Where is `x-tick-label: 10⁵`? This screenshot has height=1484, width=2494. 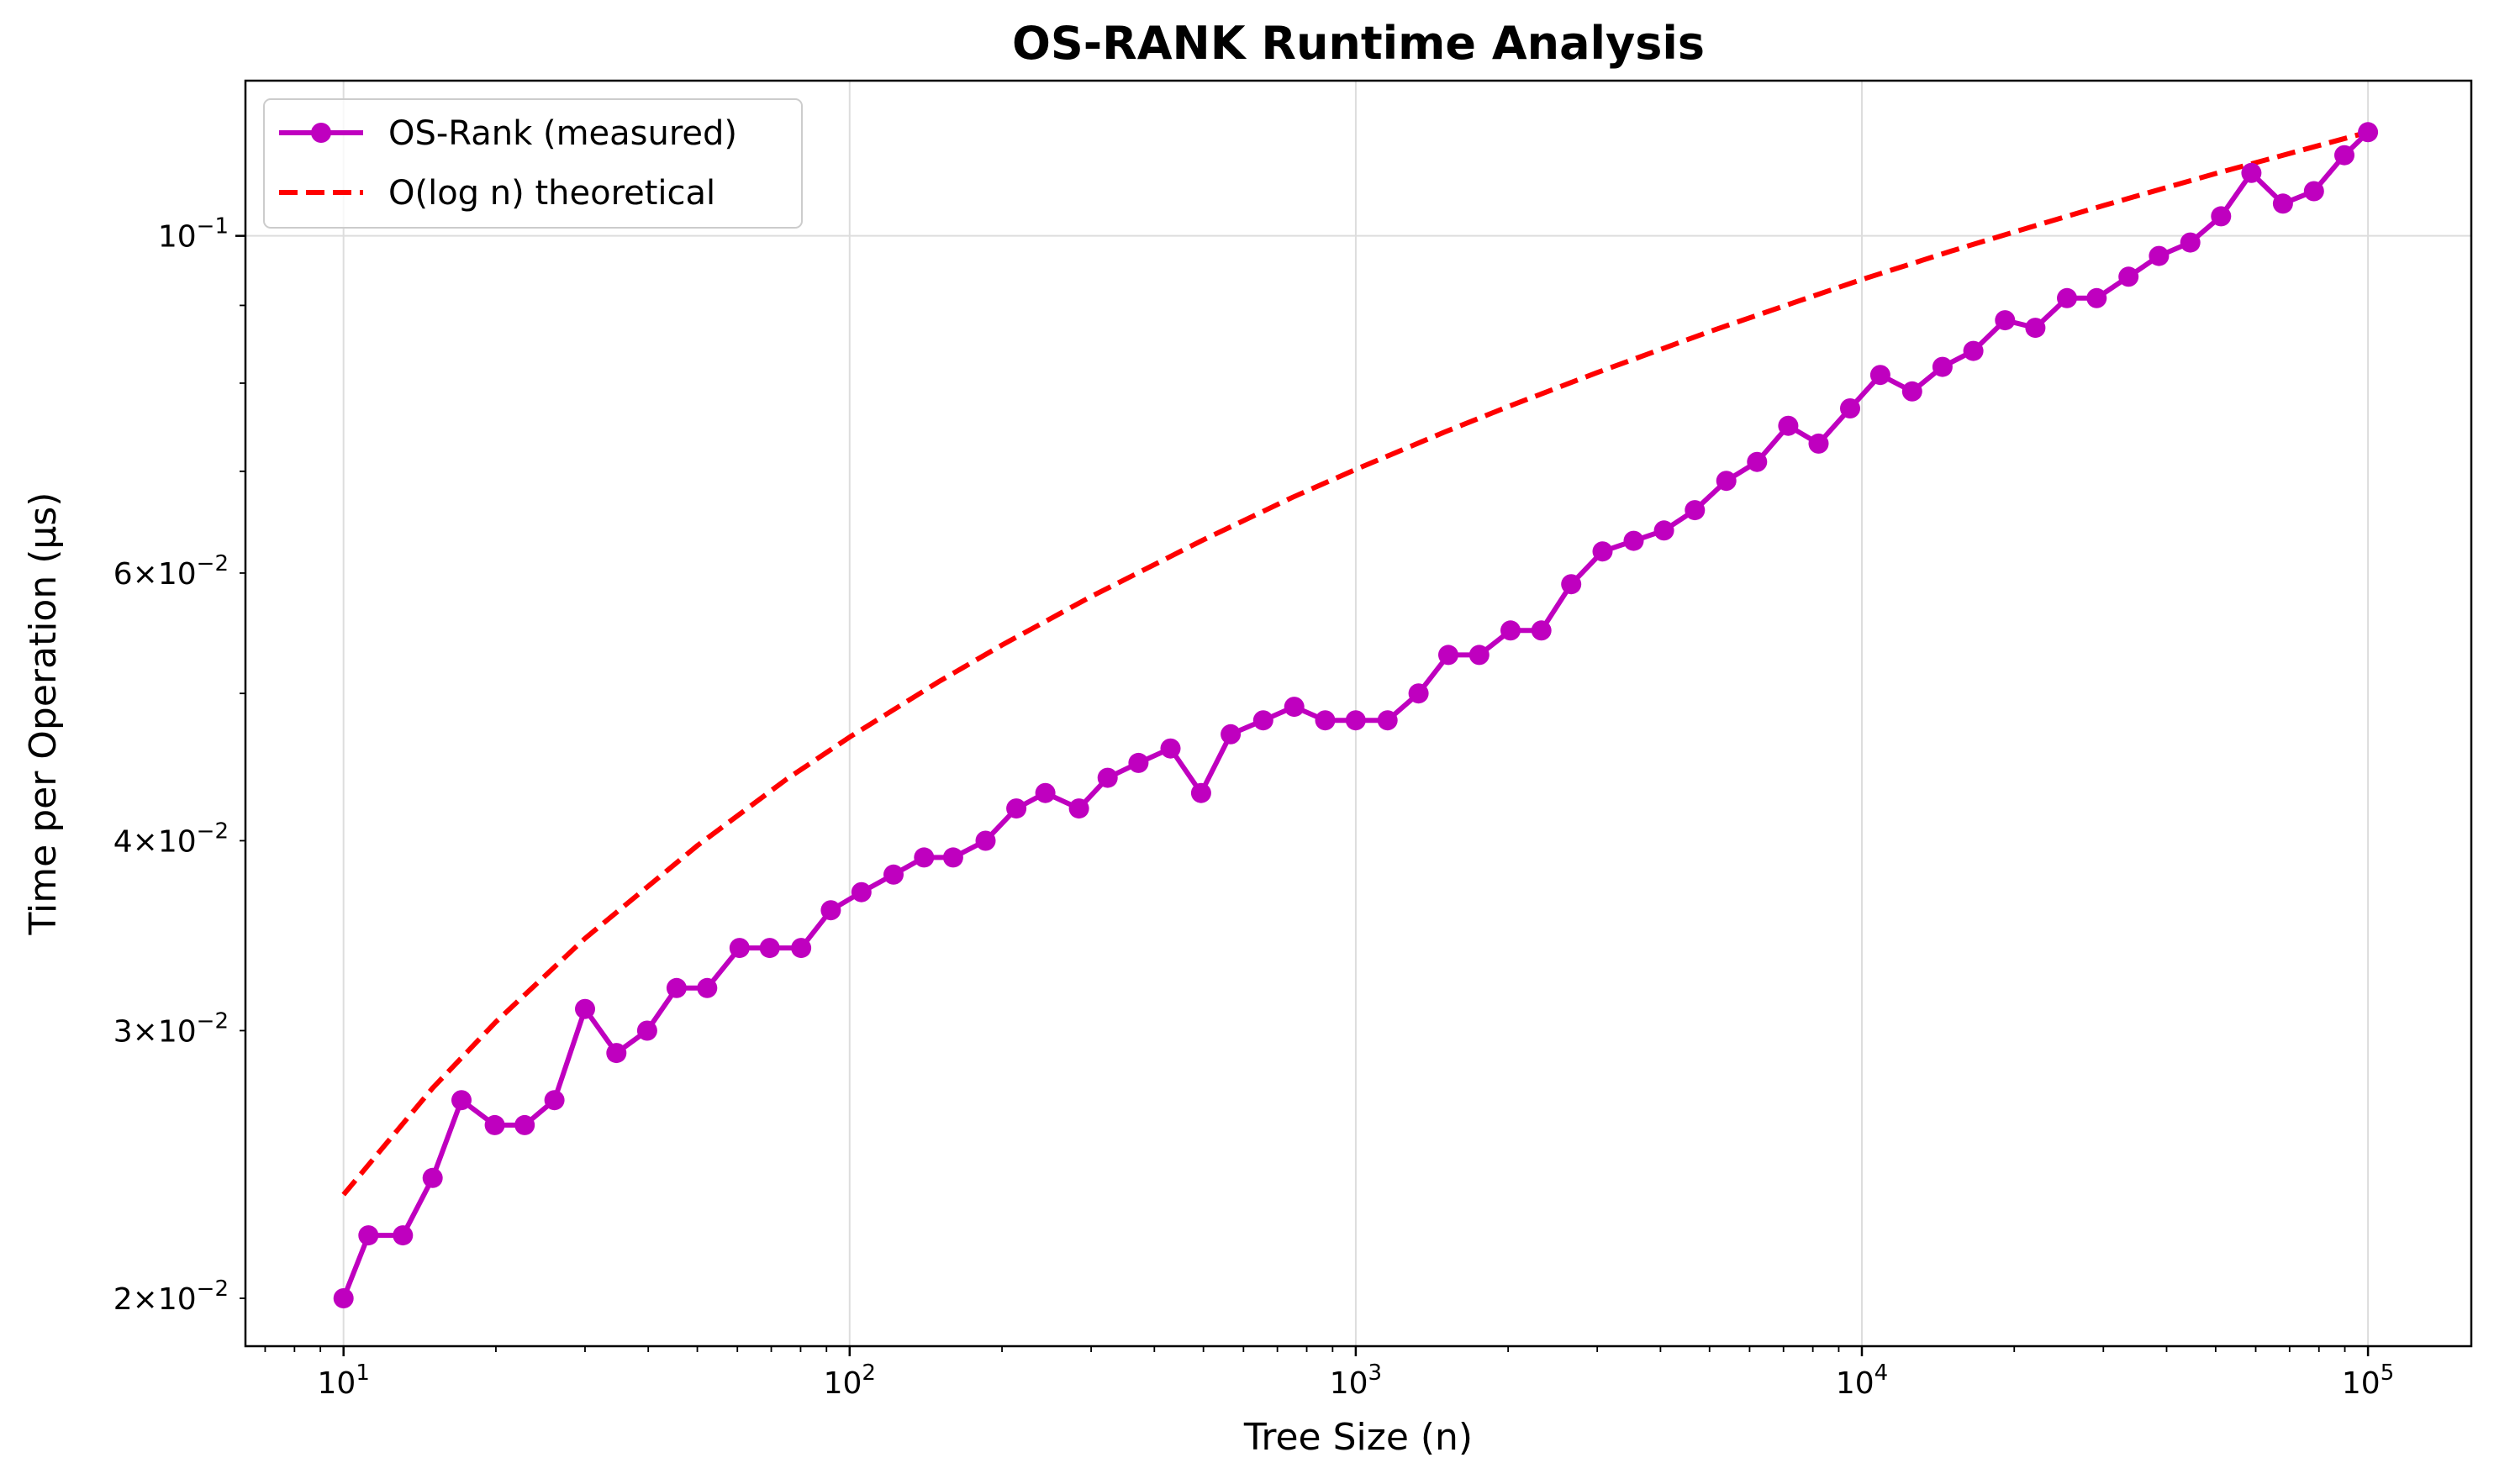
x-tick-label: 10⁵ is located at coordinates (2368, 1381).